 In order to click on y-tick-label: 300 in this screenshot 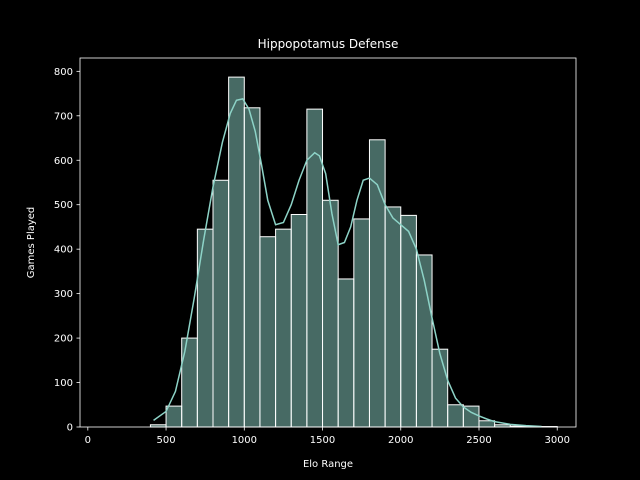, I will do `click(63, 294)`.